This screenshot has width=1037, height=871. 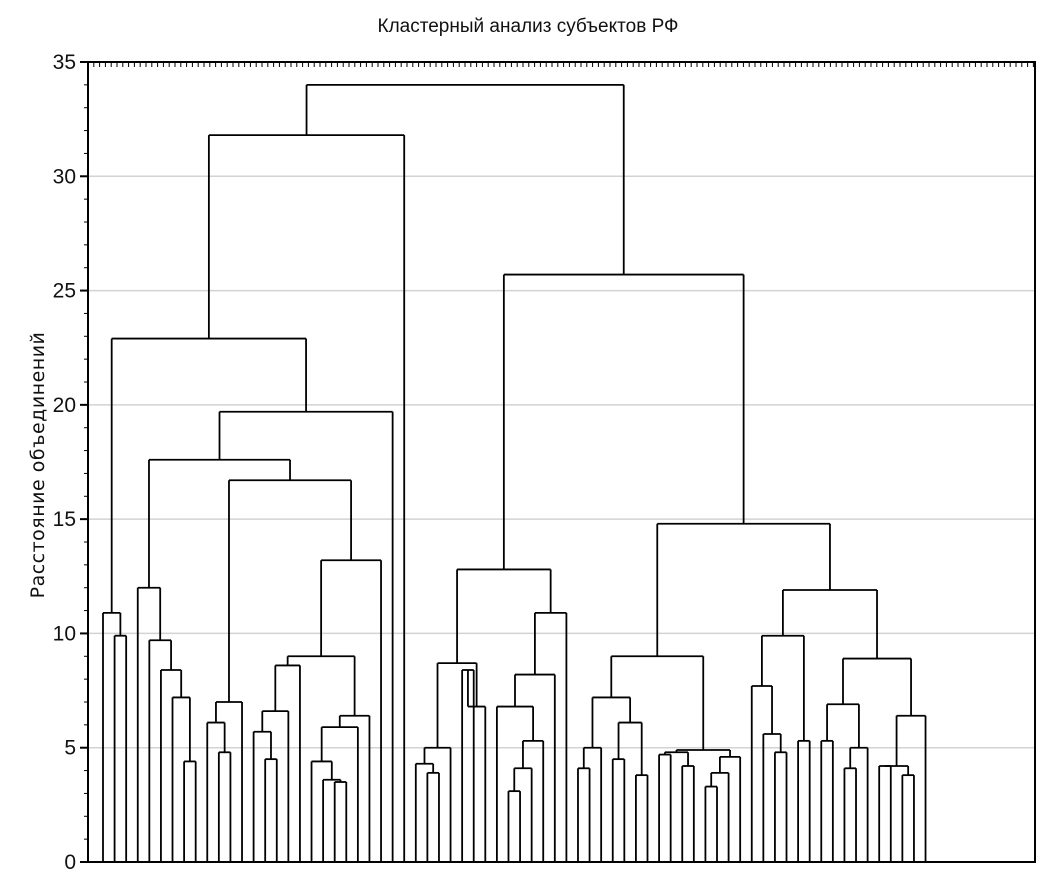 What do you see at coordinates (528, 26) in the screenshot?
I see `chart-title: Кластерный анализ субъектов РФ` at bounding box center [528, 26].